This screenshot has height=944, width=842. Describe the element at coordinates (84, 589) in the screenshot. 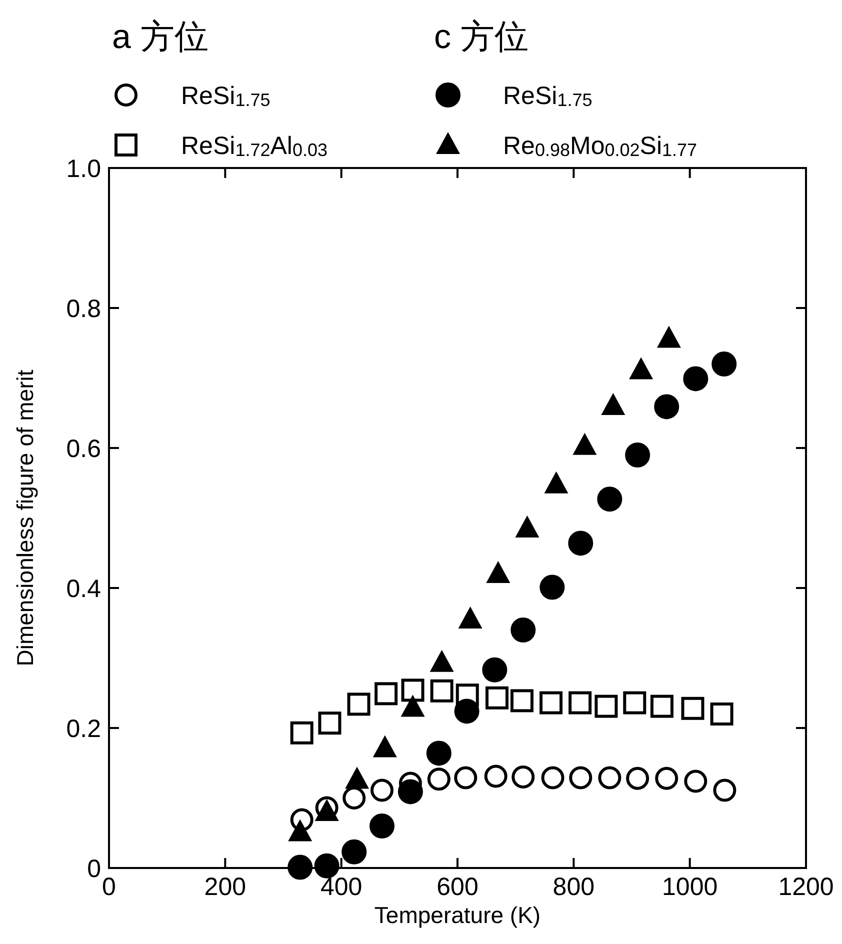

I see `y-tick-label: 0.4` at that location.